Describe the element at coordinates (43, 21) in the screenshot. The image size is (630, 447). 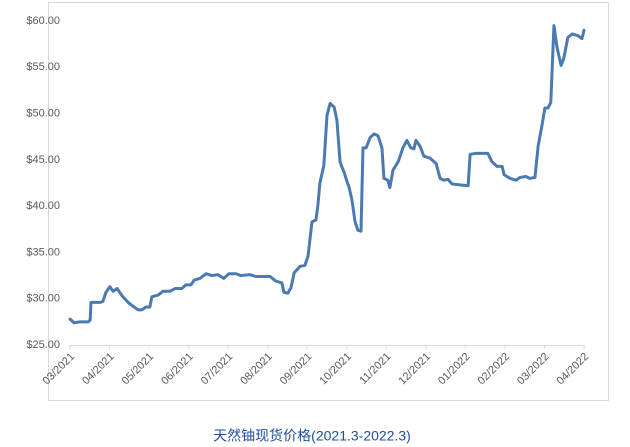
I see `y-tick-label: $60.00` at that location.